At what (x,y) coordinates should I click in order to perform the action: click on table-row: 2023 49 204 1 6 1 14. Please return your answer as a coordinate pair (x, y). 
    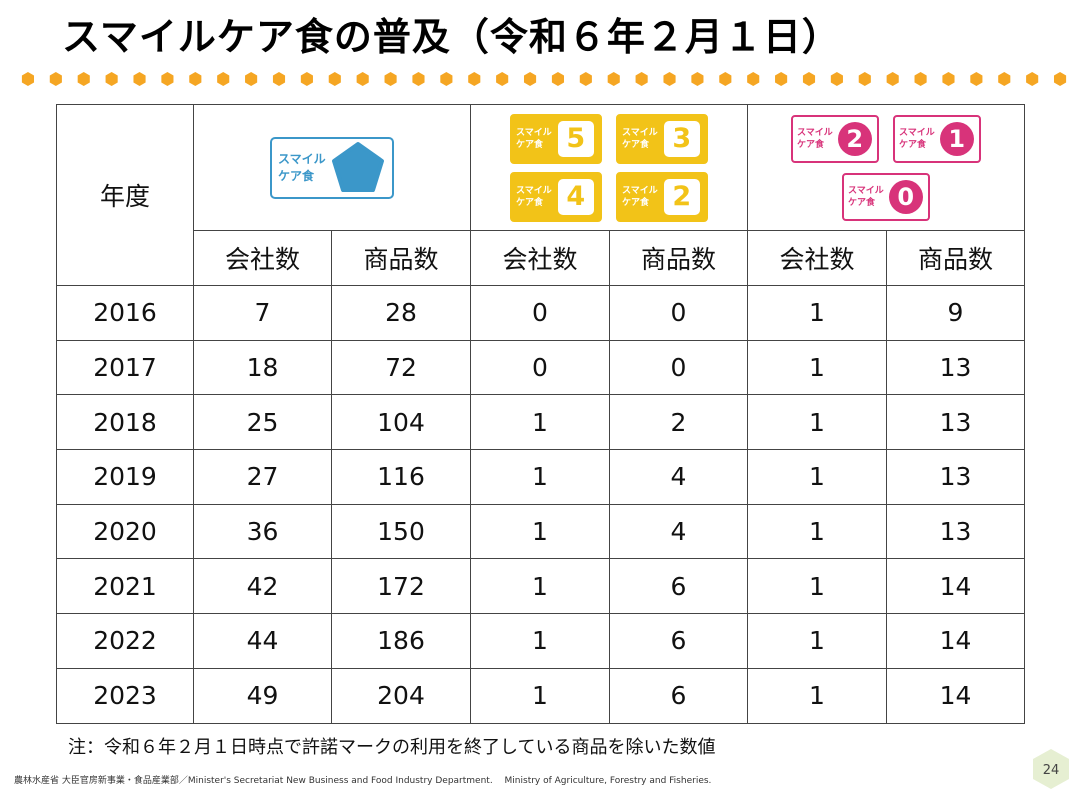
    Looking at the image, I should click on (540, 695).